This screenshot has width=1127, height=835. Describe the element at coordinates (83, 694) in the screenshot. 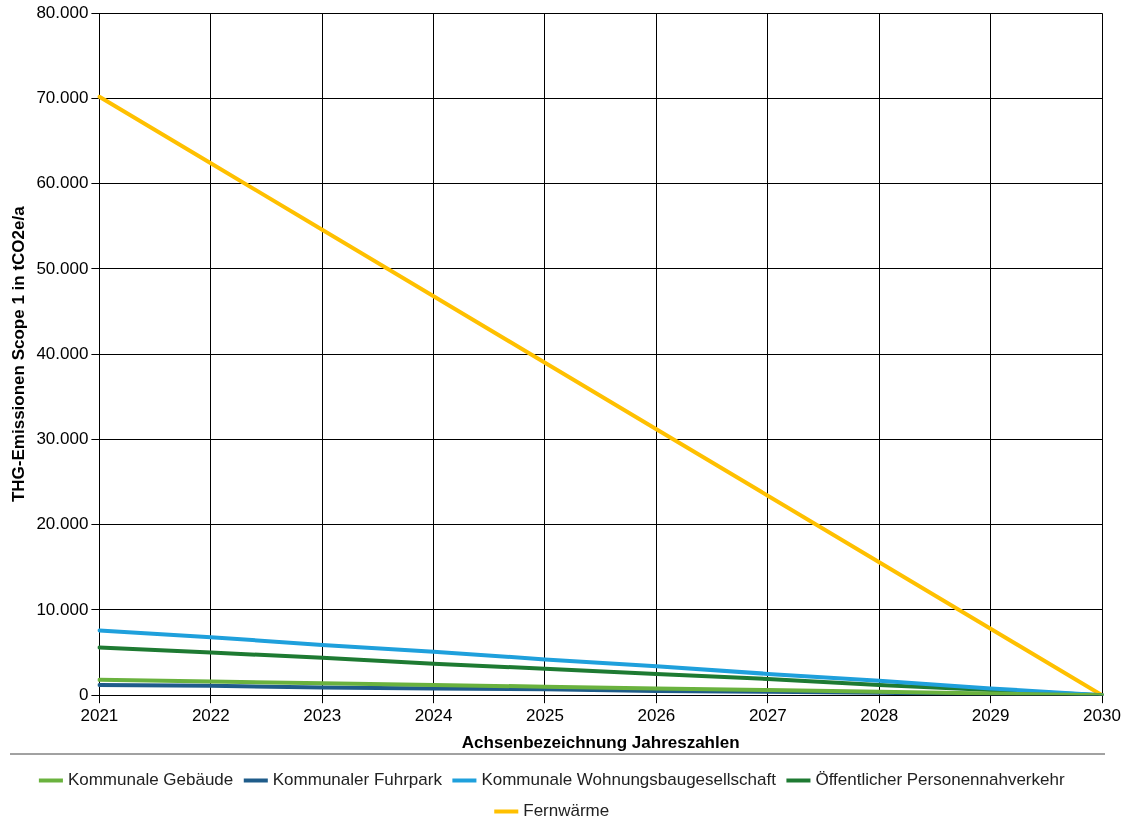

I see `y-tick-label: 0` at that location.